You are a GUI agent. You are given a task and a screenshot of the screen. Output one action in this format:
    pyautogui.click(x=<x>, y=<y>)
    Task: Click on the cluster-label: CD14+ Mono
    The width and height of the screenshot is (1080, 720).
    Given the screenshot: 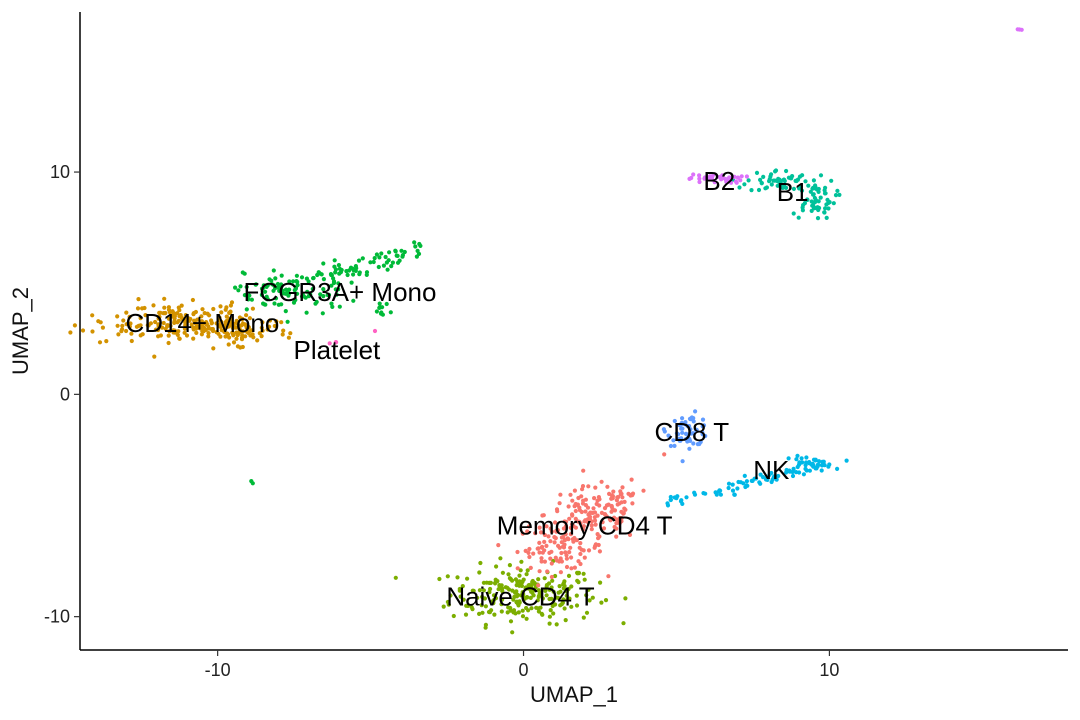 What is the action you would take?
    pyautogui.click(x=202, y=323)
    